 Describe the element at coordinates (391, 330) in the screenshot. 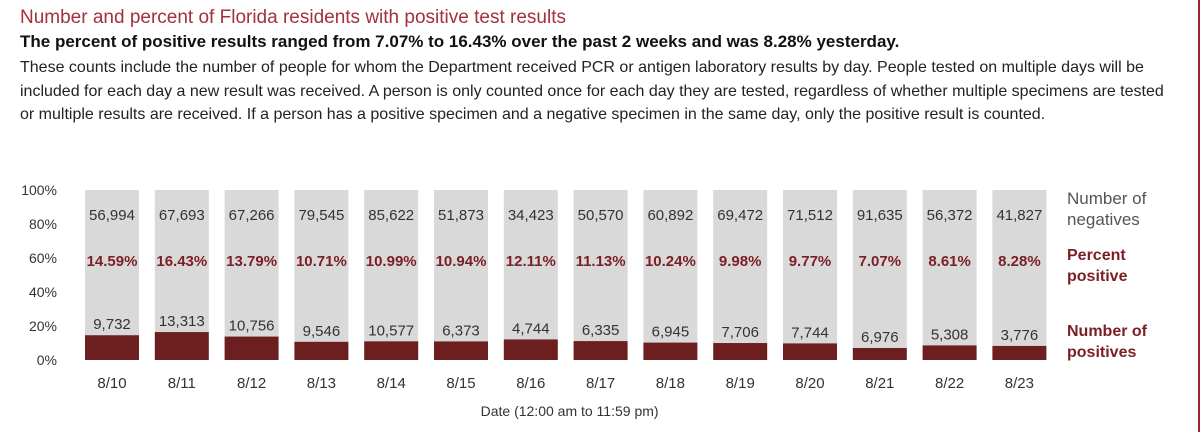

I see `positives-label: 10,577` at that location.